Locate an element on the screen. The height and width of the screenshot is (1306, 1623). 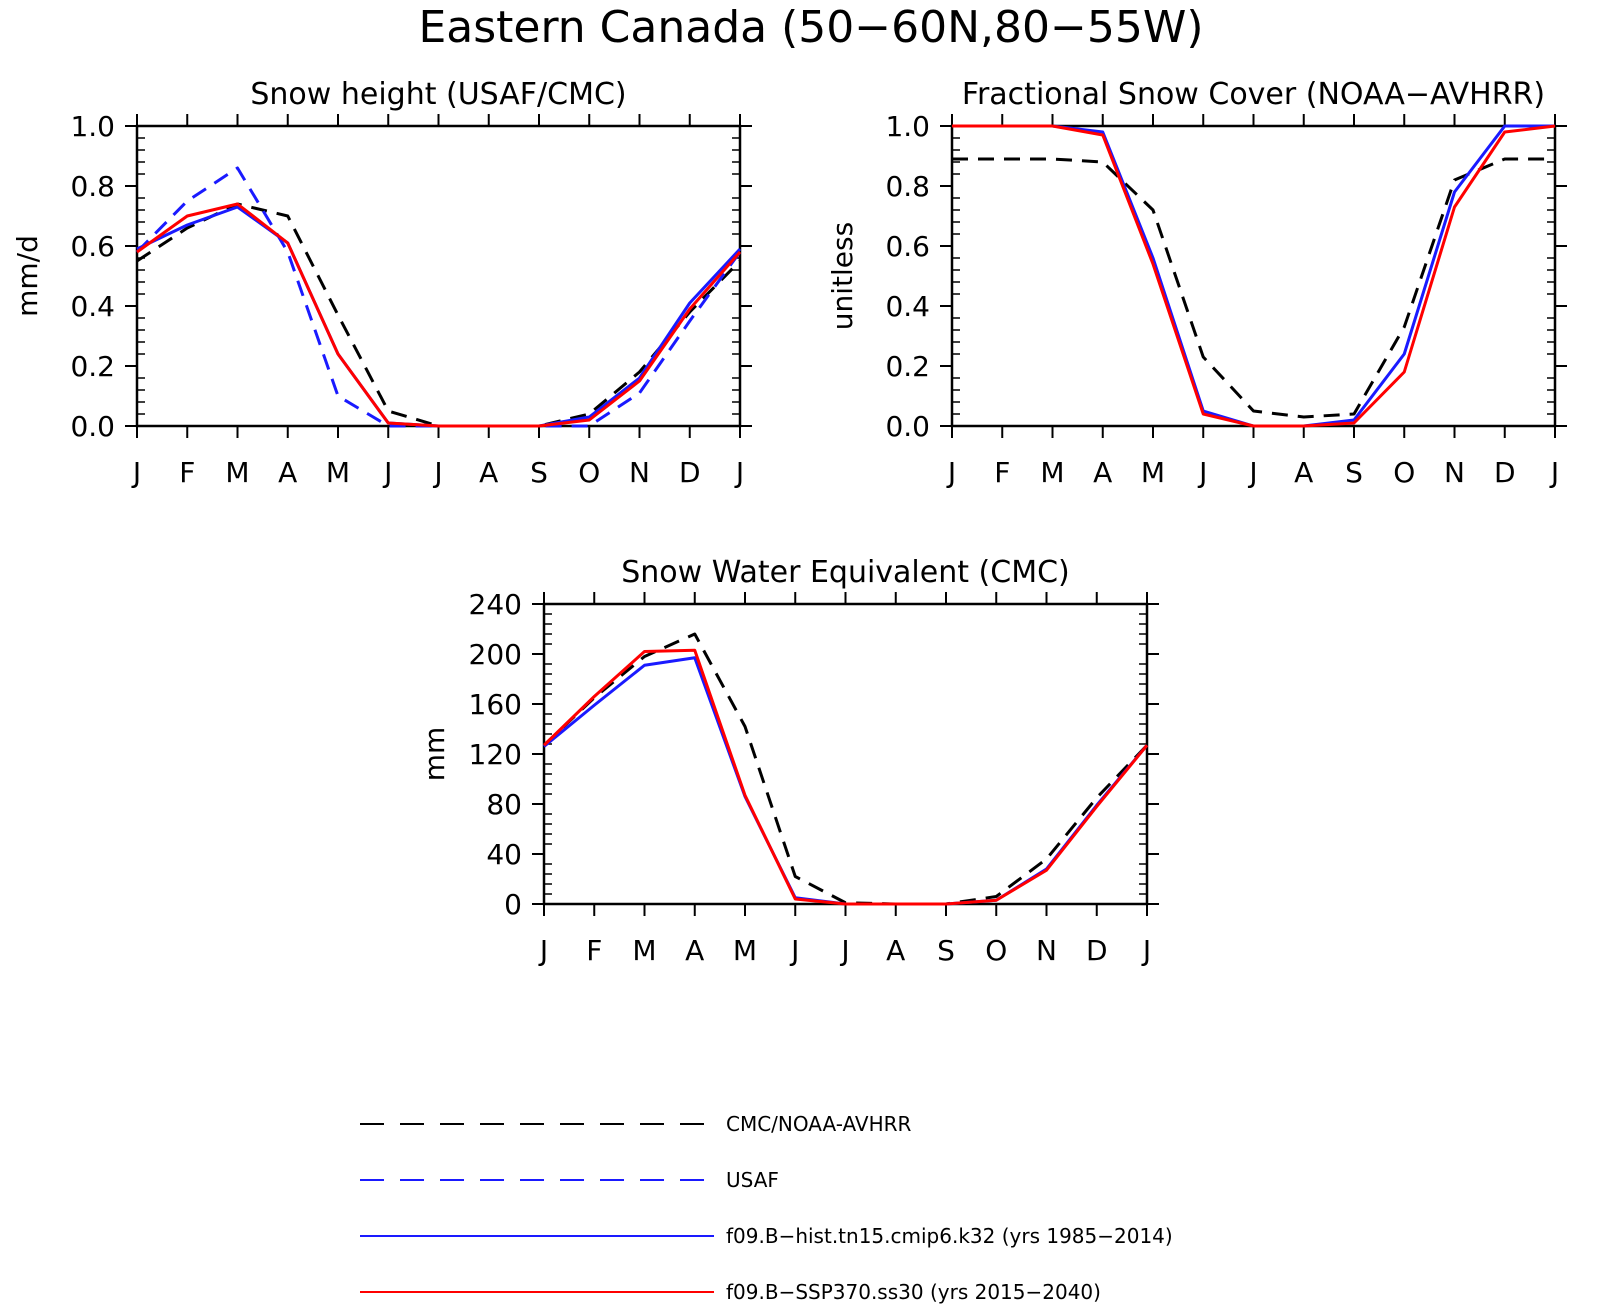
snow-height-xtick-label: F is located at coordinates (187, 472).